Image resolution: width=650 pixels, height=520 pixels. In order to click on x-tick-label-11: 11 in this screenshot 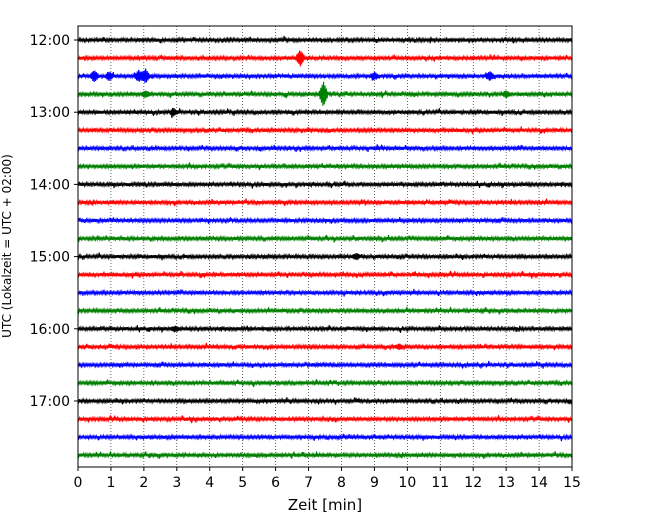, I will do `click(440, 483)`.